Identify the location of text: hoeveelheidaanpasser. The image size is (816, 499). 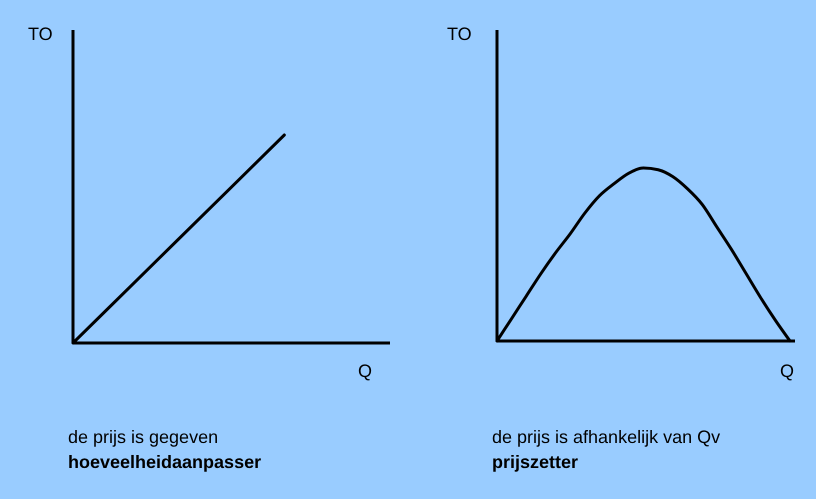
(165, 462).